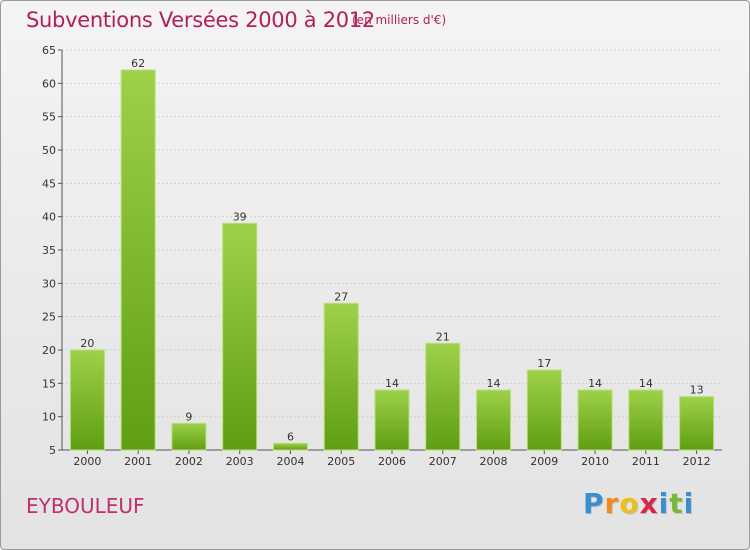 The image size is (750, 550). What do you see at coordinates (240, 216) in the screenshot?
I see `bar-value-label: 39` at bounding box center [240, 216].